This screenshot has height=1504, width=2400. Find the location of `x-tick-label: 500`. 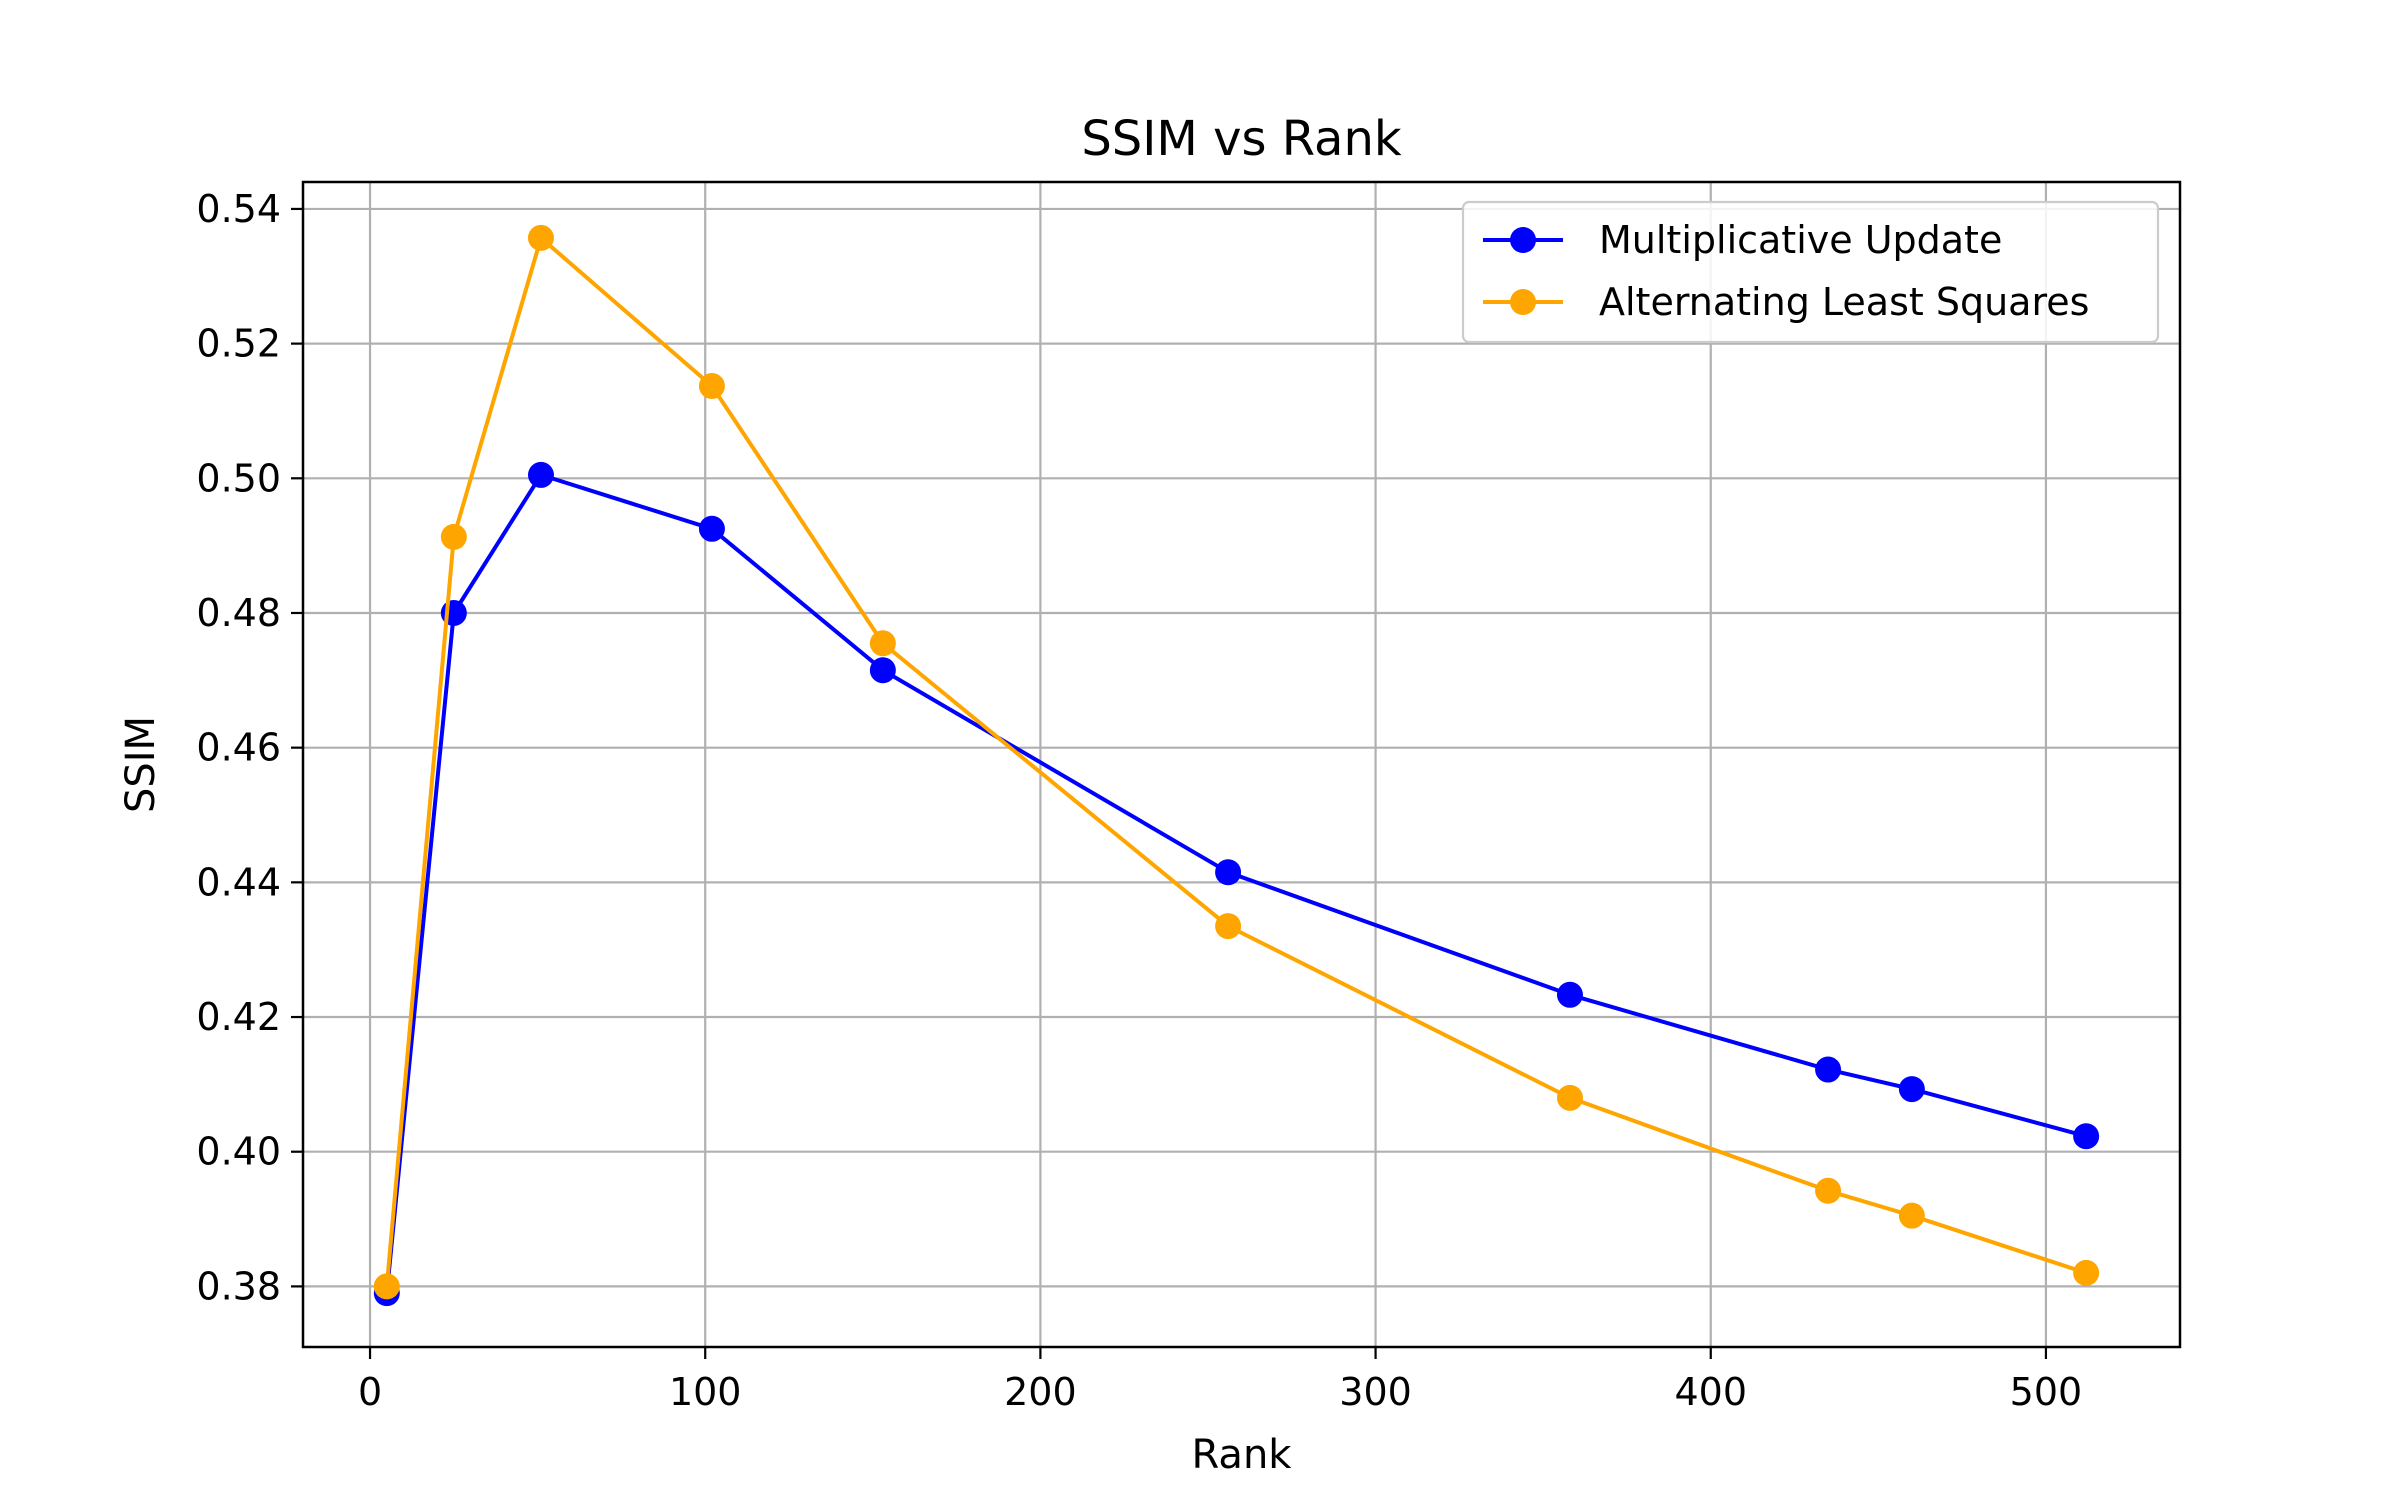

x-tick-label: 500 is located at coordinates (2046, 1392).